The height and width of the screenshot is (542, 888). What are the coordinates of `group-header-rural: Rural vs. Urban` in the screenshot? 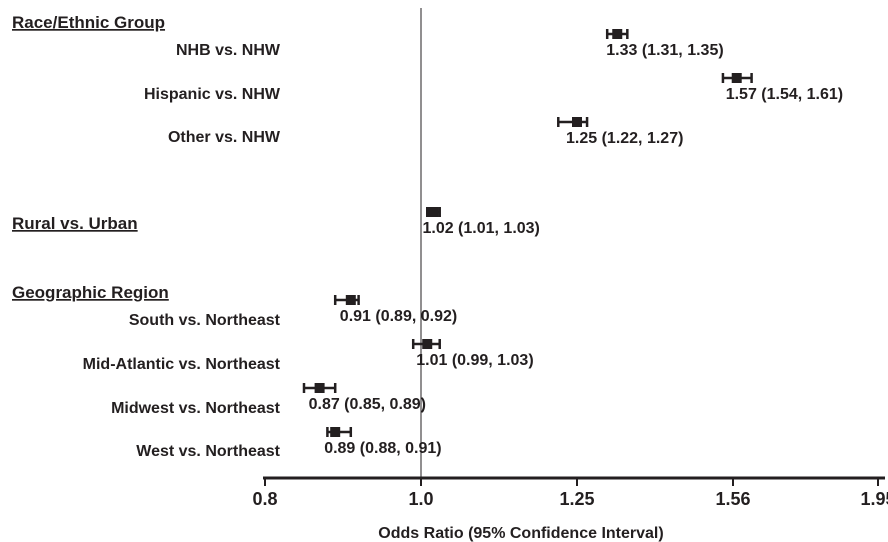 It's located at (75, 223).